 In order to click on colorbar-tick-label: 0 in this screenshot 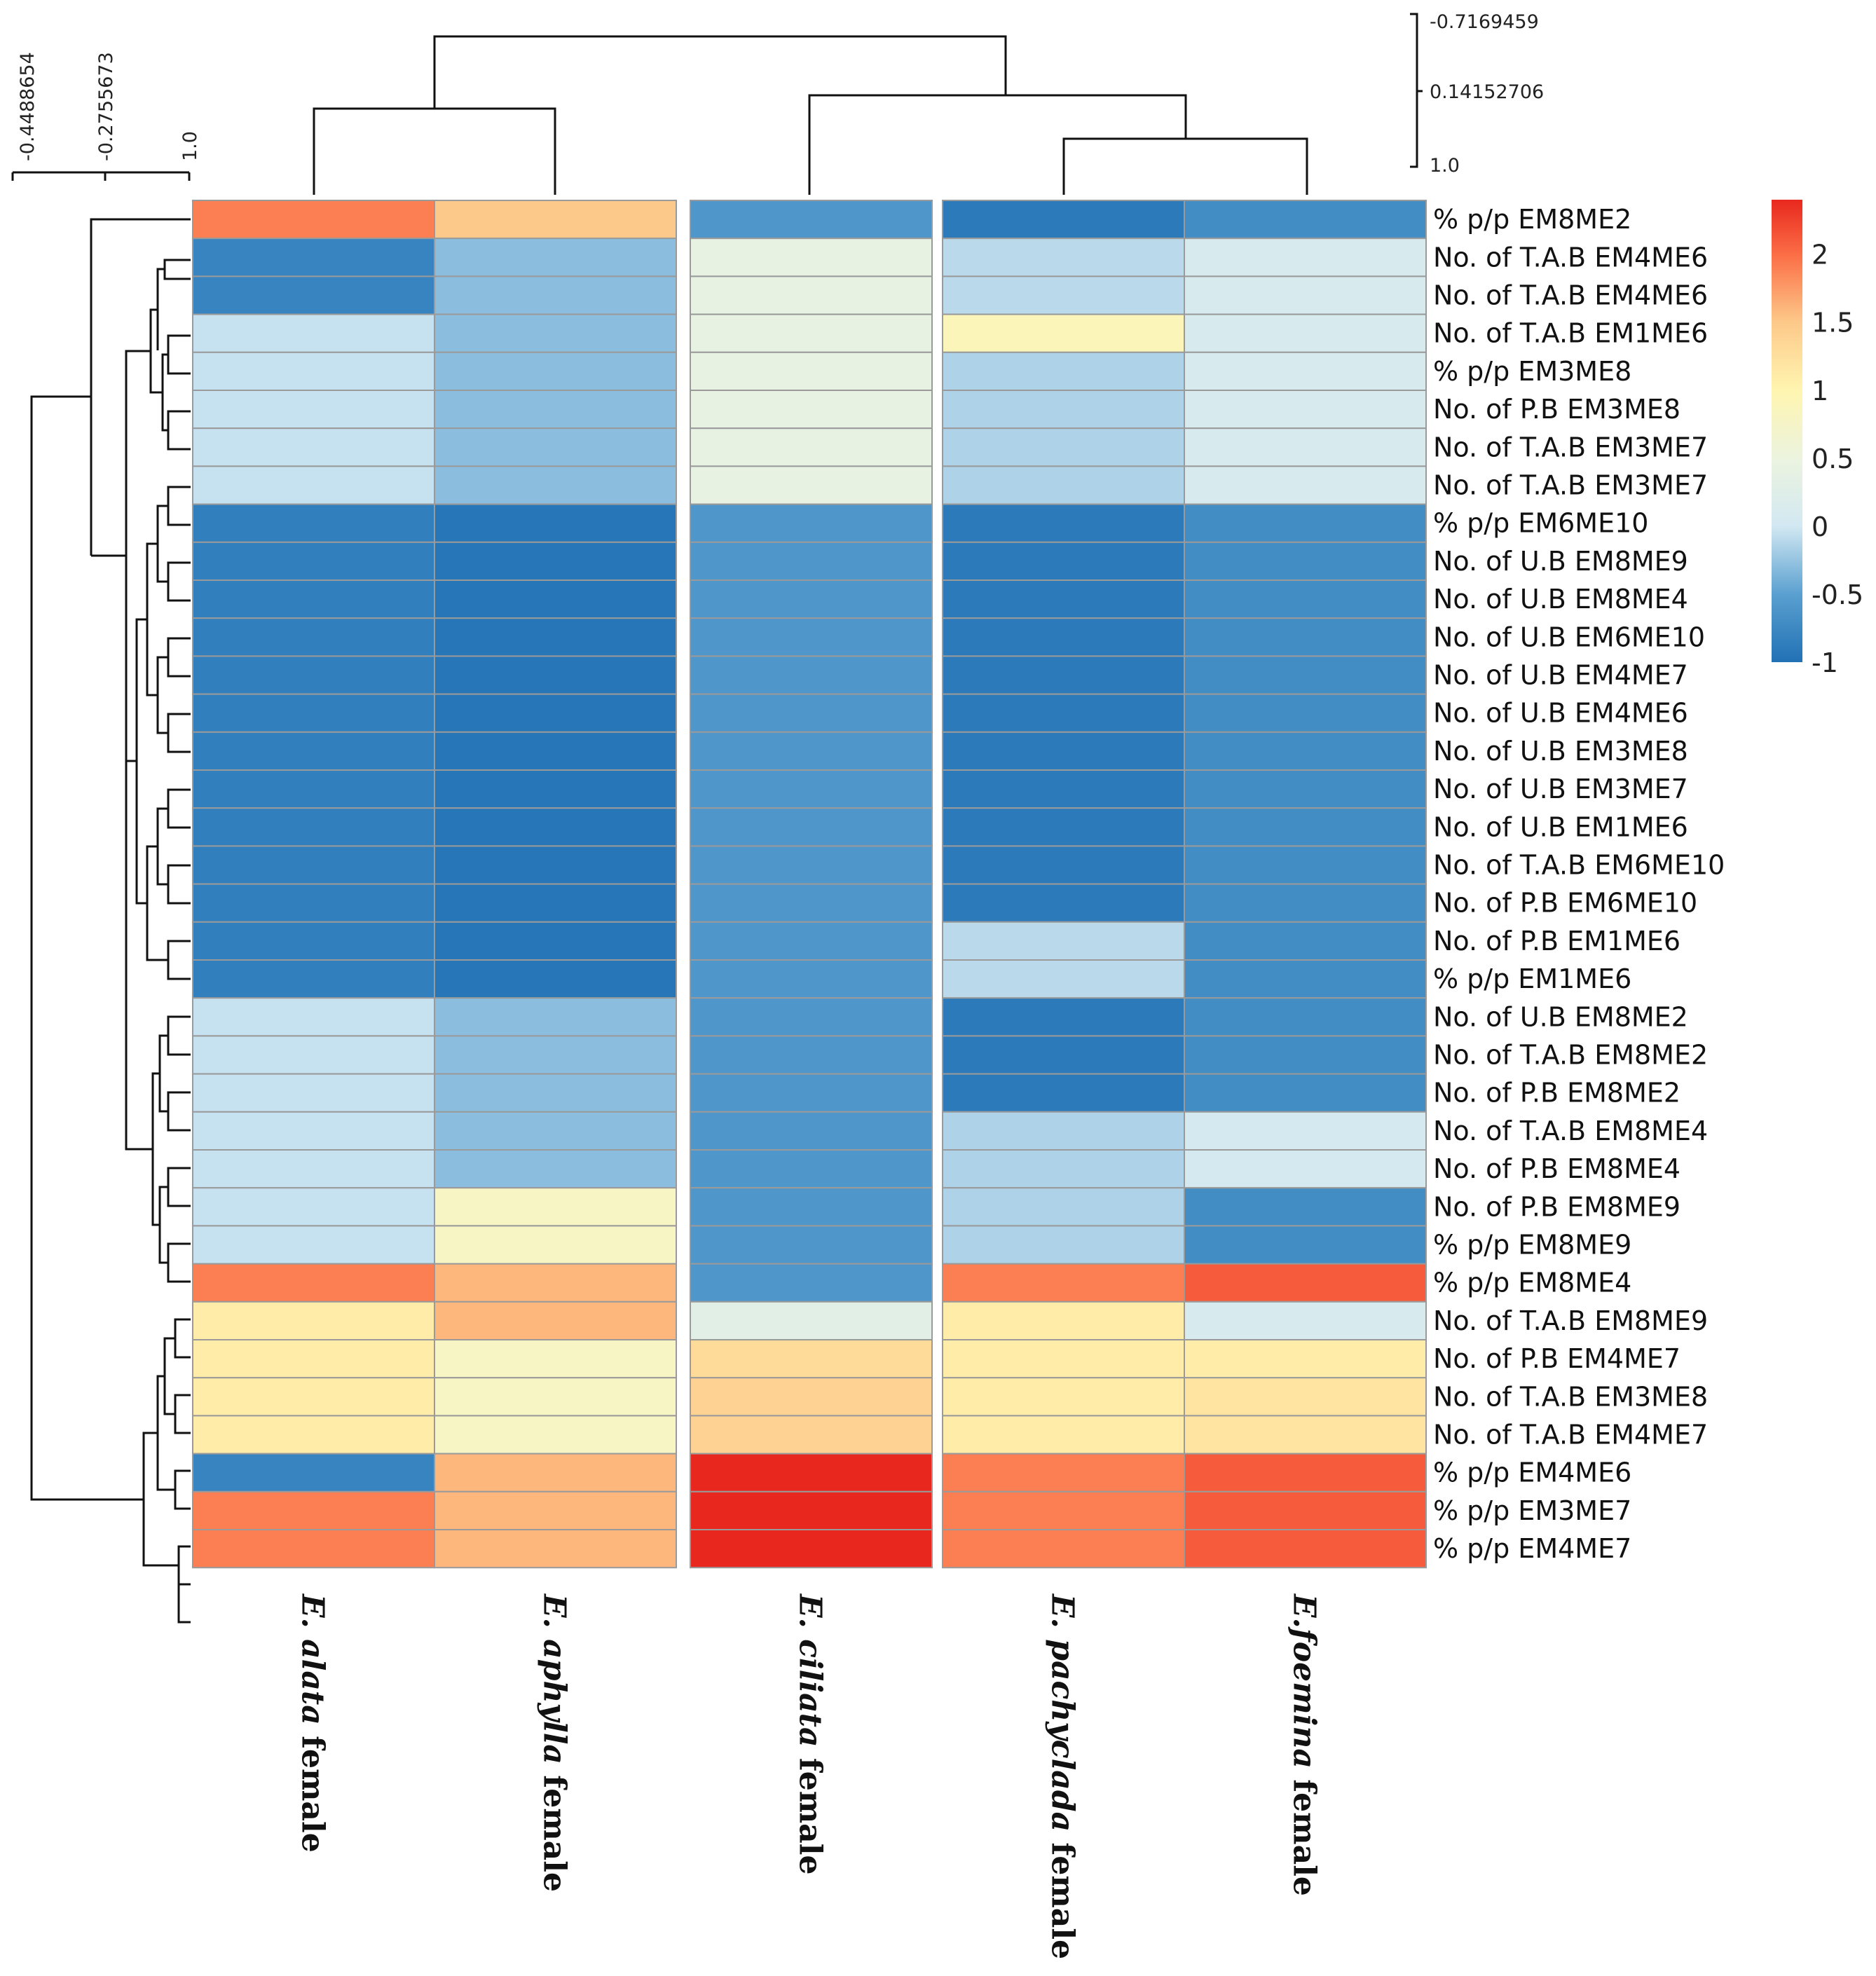, I will do `click(1820, 527)`.